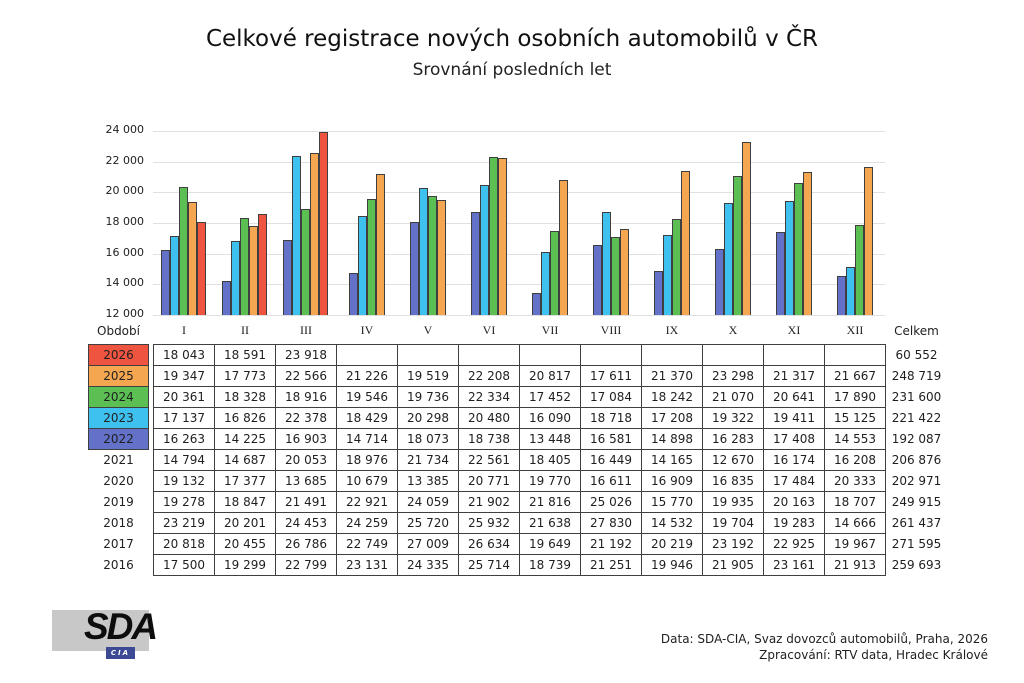 The height and width of the screenshot is (683, 1024). Describe the element at coordinates (550, 522) in the screenshot. I see `month-cell-2018-VII: 21 638` at that location.